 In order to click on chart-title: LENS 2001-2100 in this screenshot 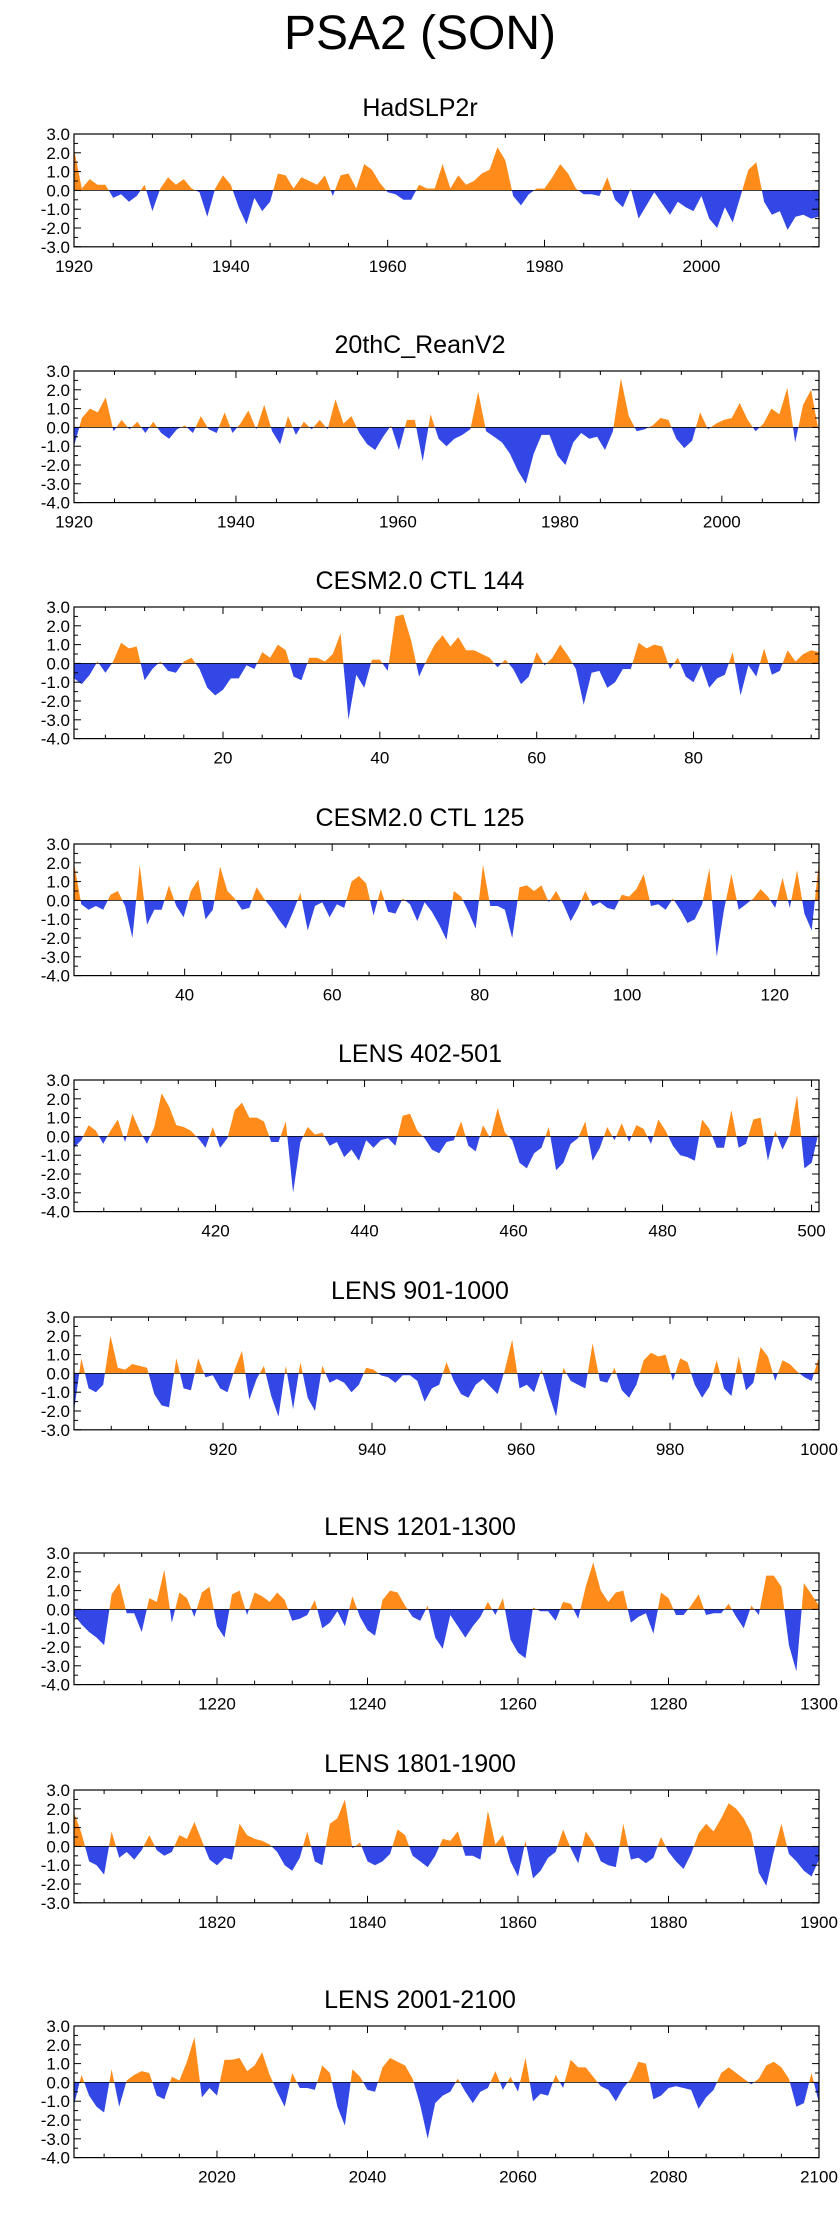, I will do `click(420, 2000)`.